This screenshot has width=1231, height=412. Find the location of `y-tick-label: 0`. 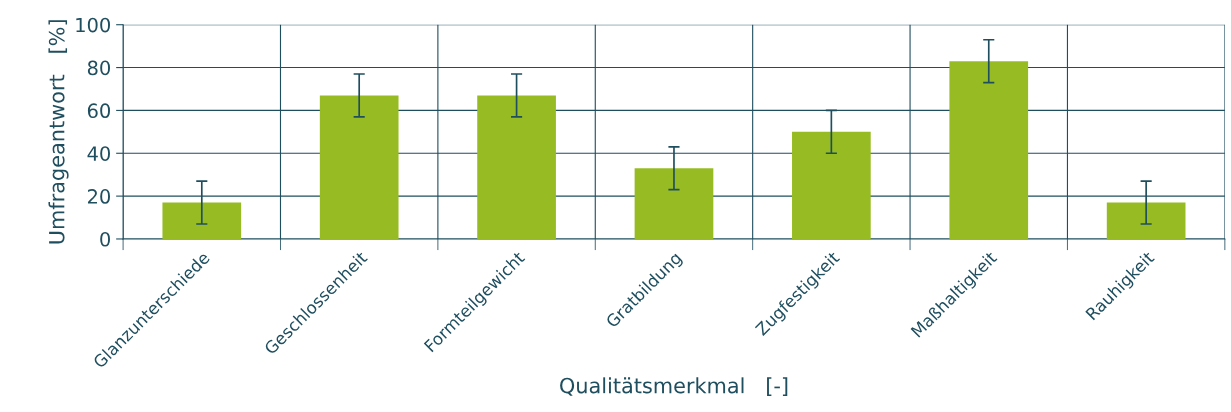

y-tick-label: 0 is located at coordinates (105, 239).